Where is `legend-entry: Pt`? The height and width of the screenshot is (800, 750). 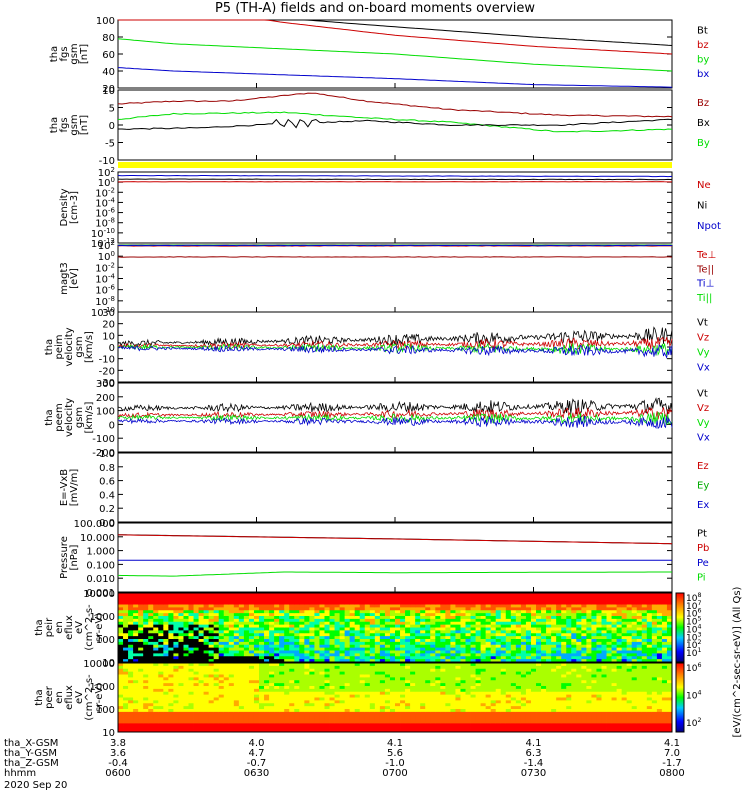
legend-entry: Pt is located at coordinates (702, 533).